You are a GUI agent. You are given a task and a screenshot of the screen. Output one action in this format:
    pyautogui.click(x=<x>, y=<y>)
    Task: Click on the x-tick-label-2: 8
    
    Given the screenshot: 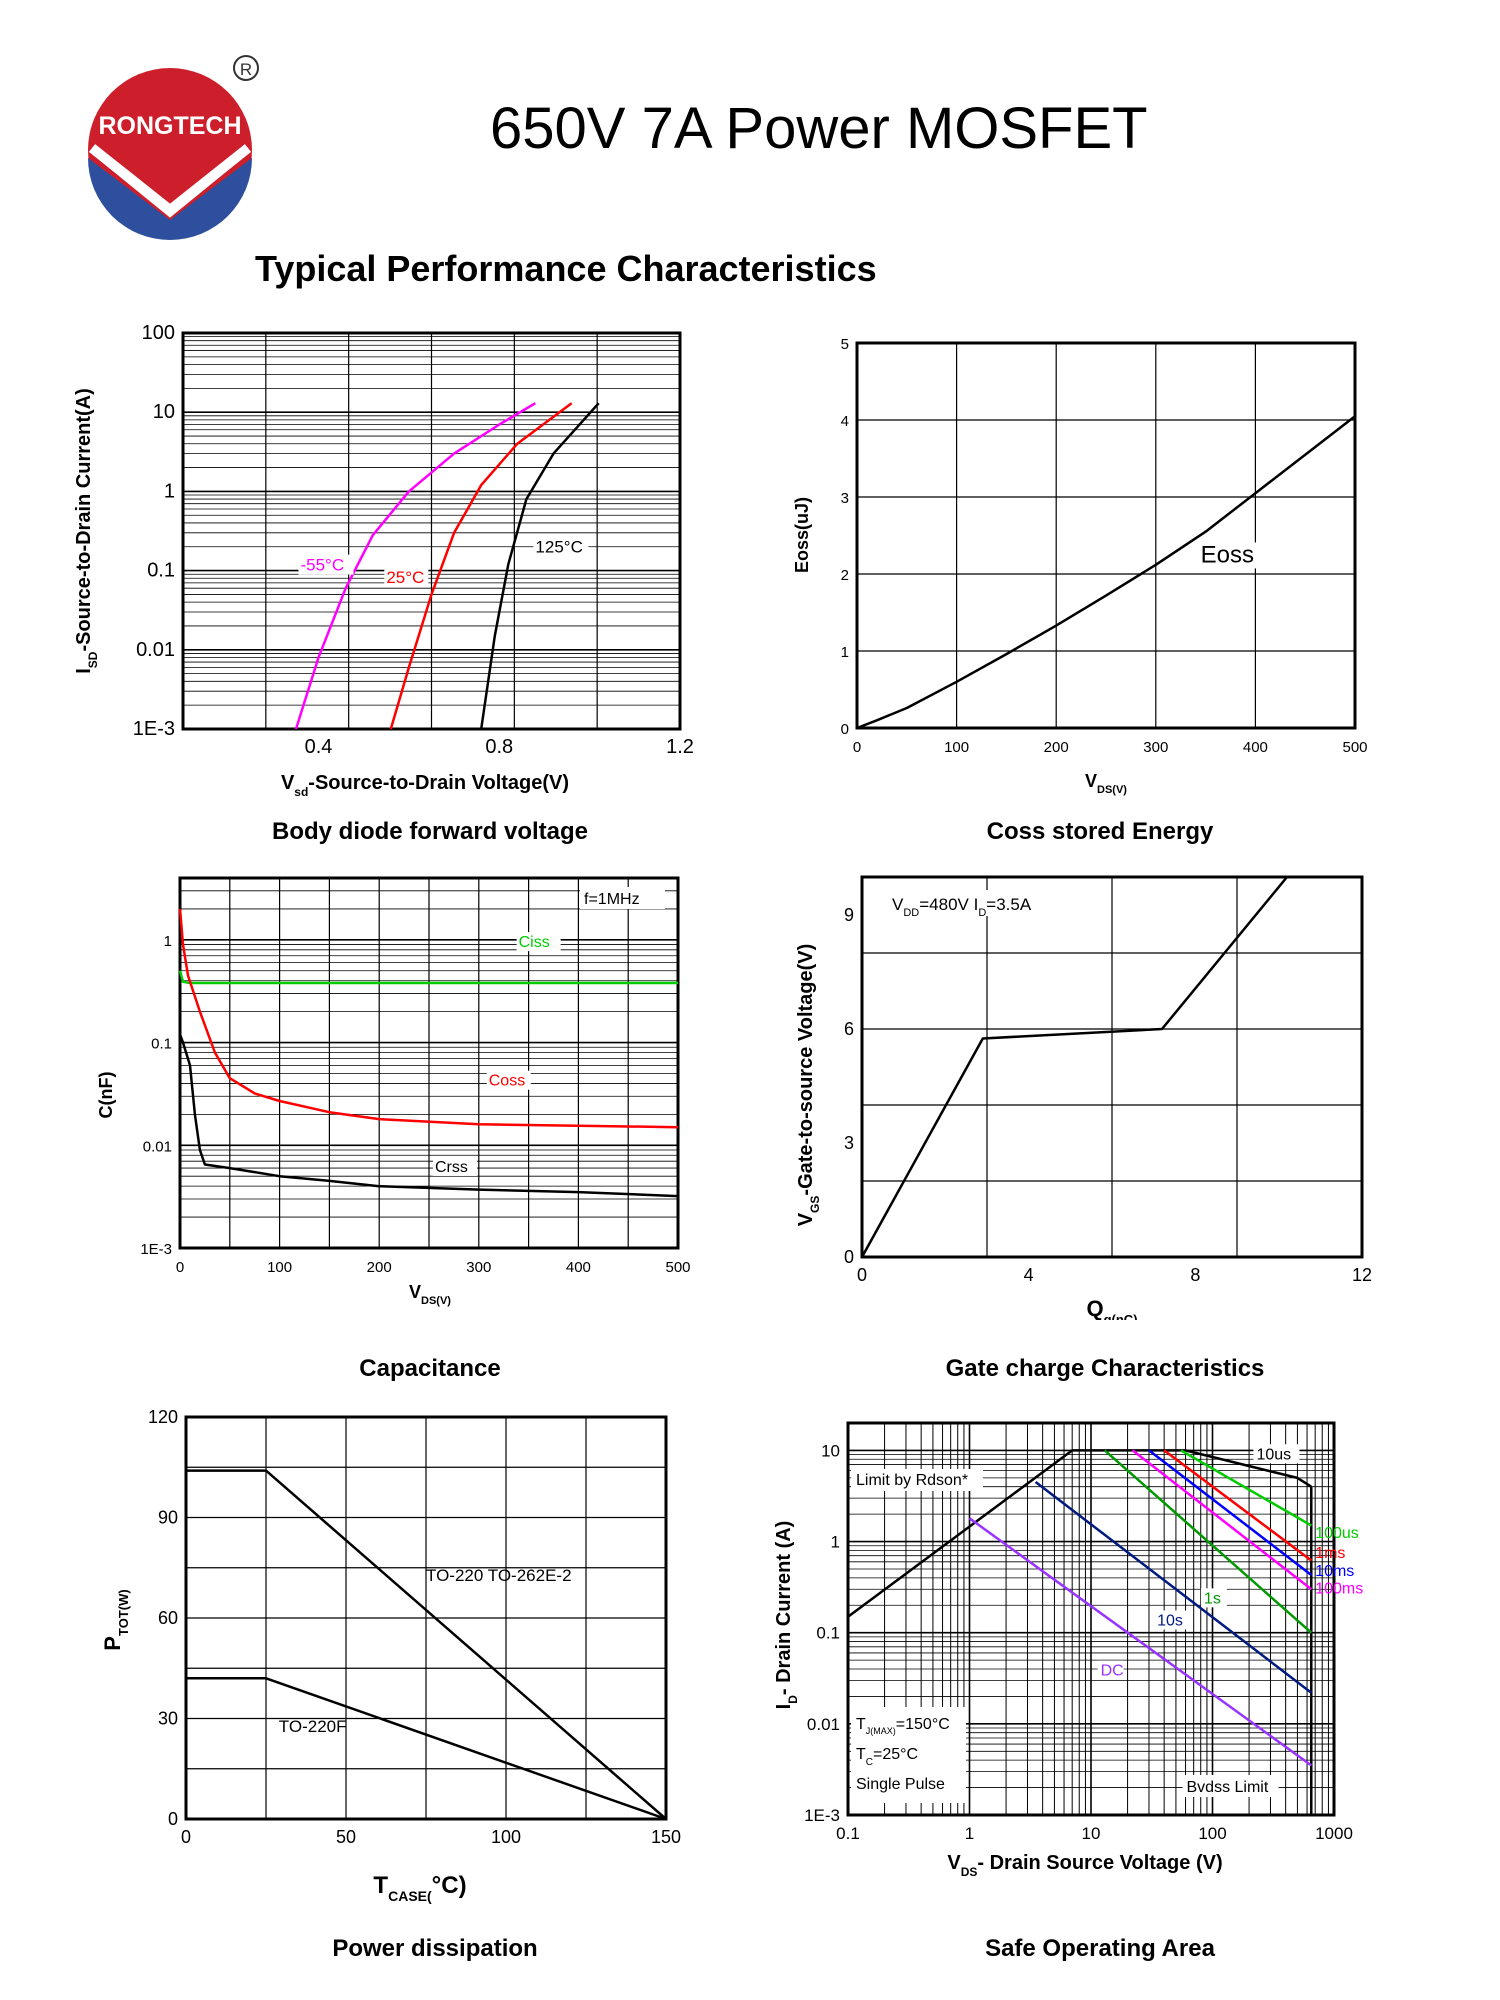 What is the action you would take?
    pyautogui.click(x=1195, y=1275)
    